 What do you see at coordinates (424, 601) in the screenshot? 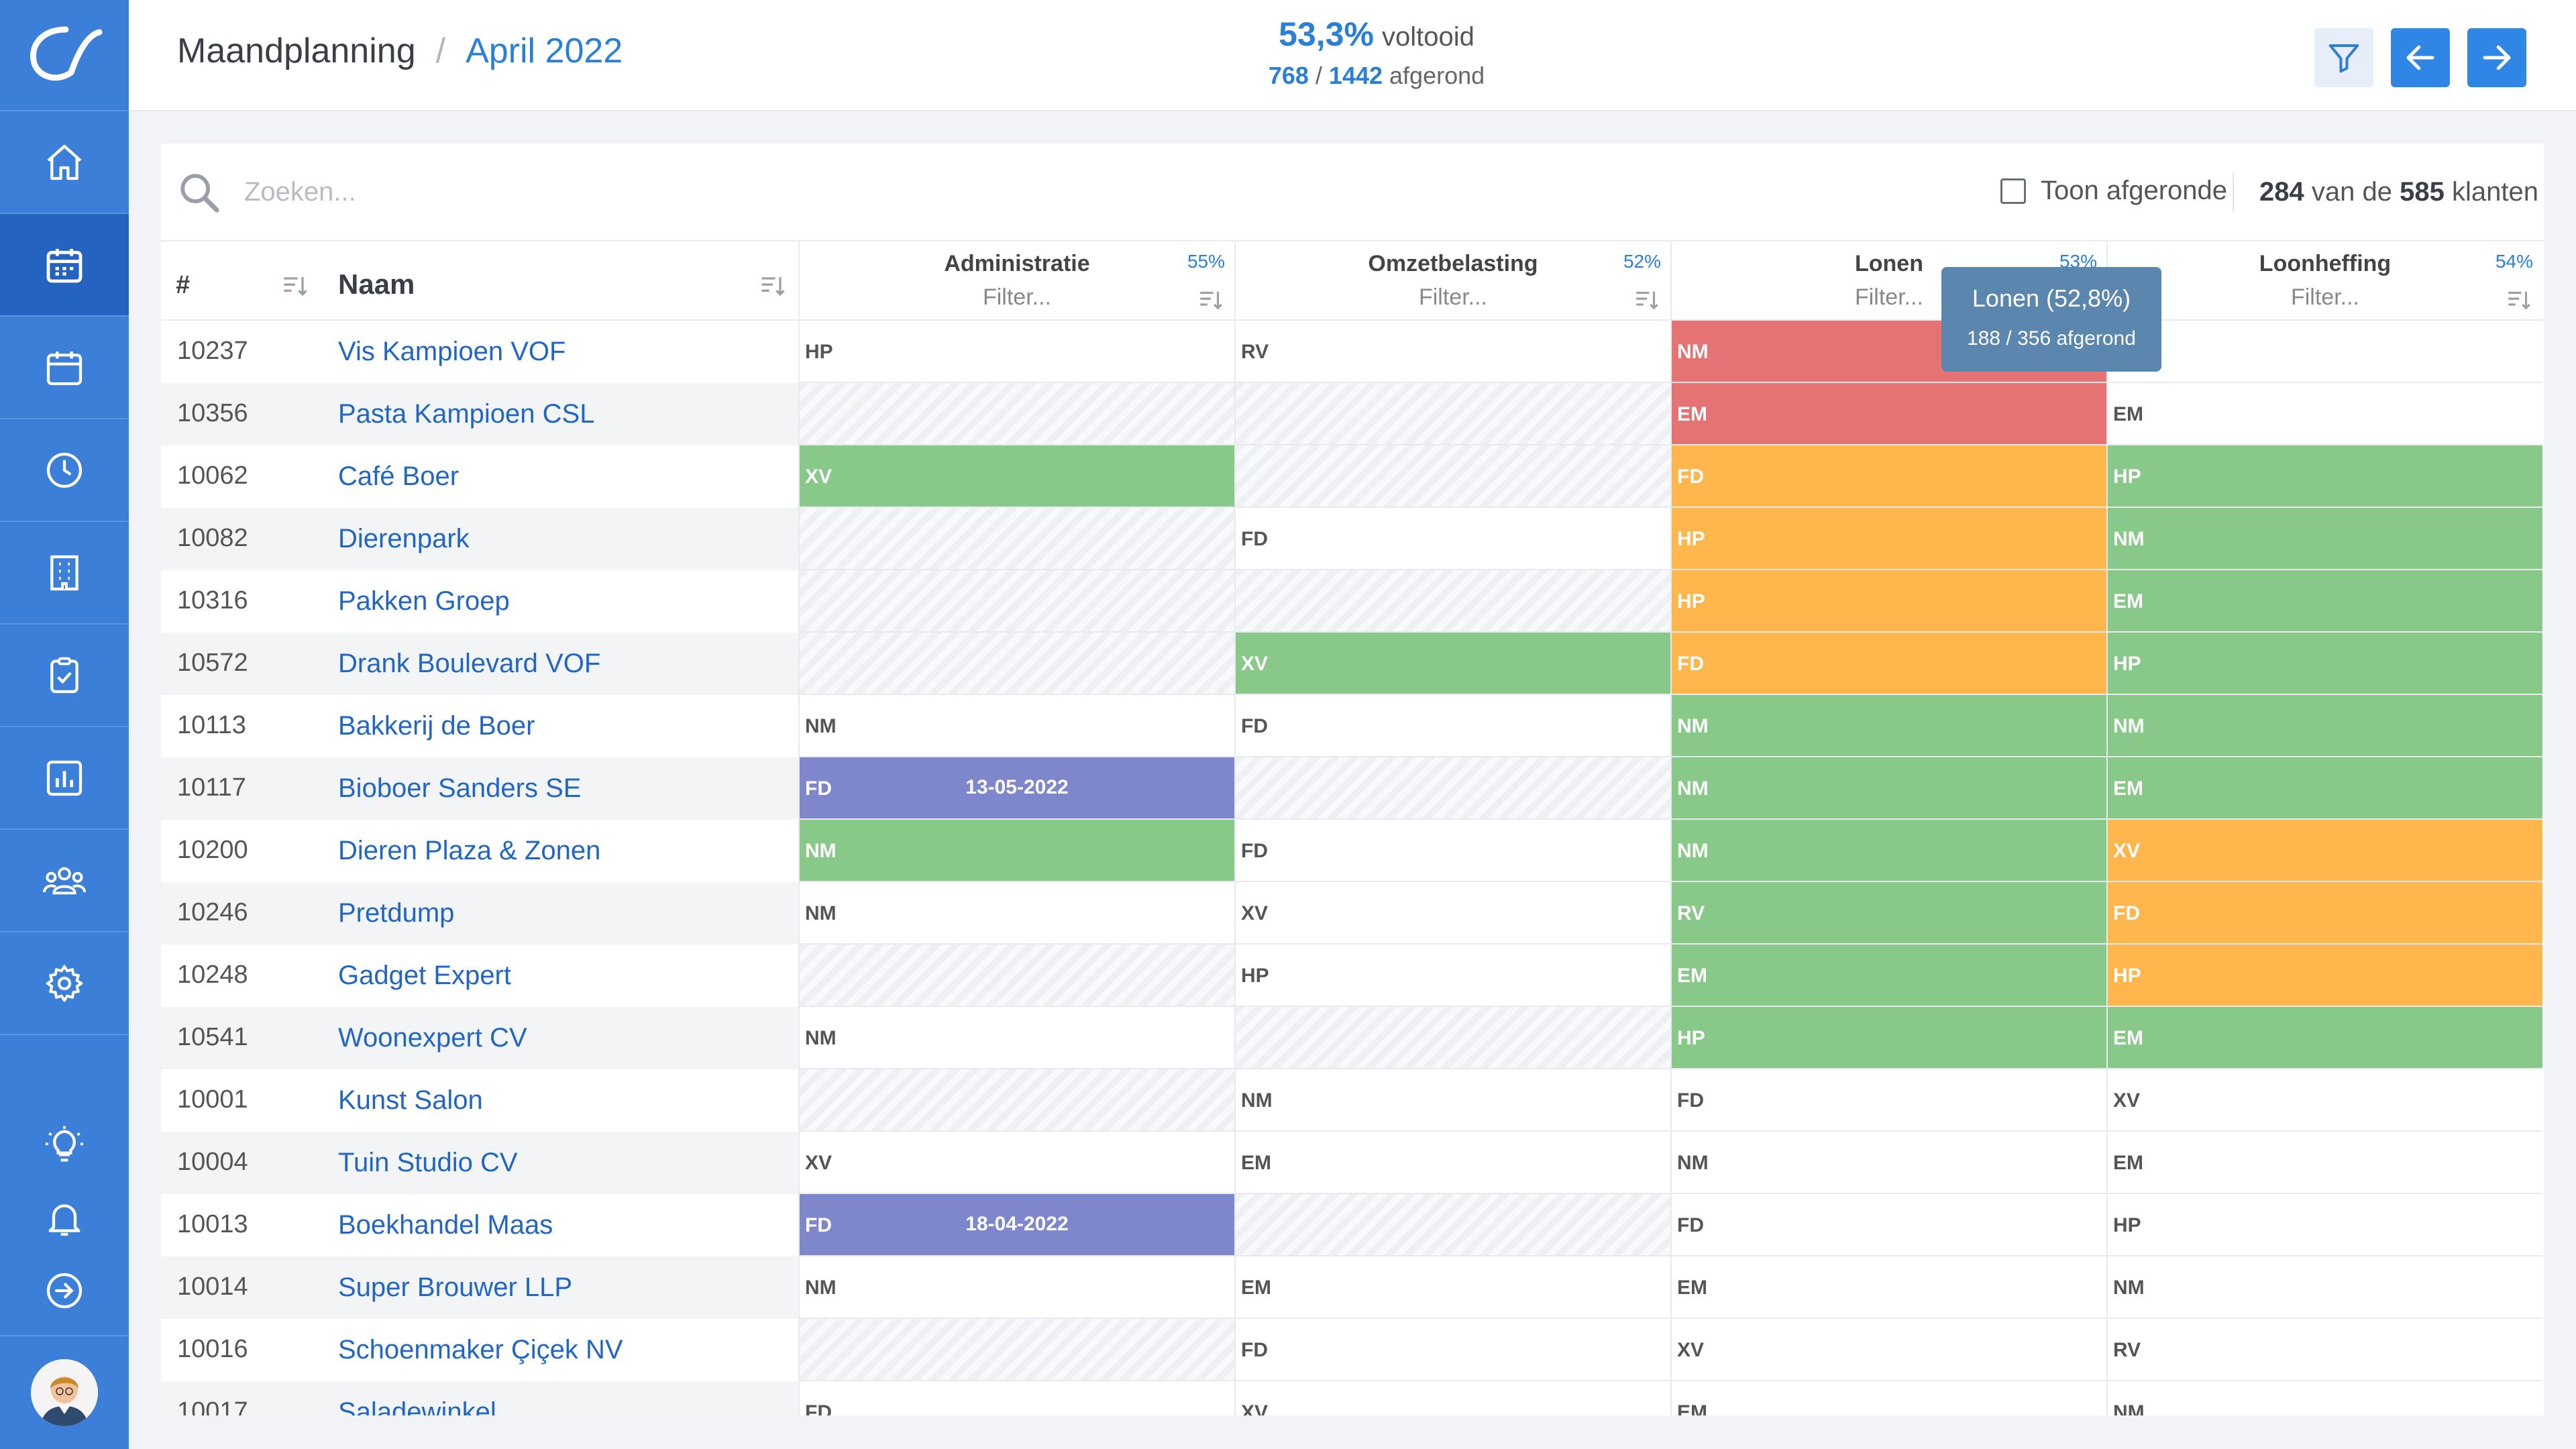
I see `client-name-link: Pakken Groep` at bounding box center [424, 601].